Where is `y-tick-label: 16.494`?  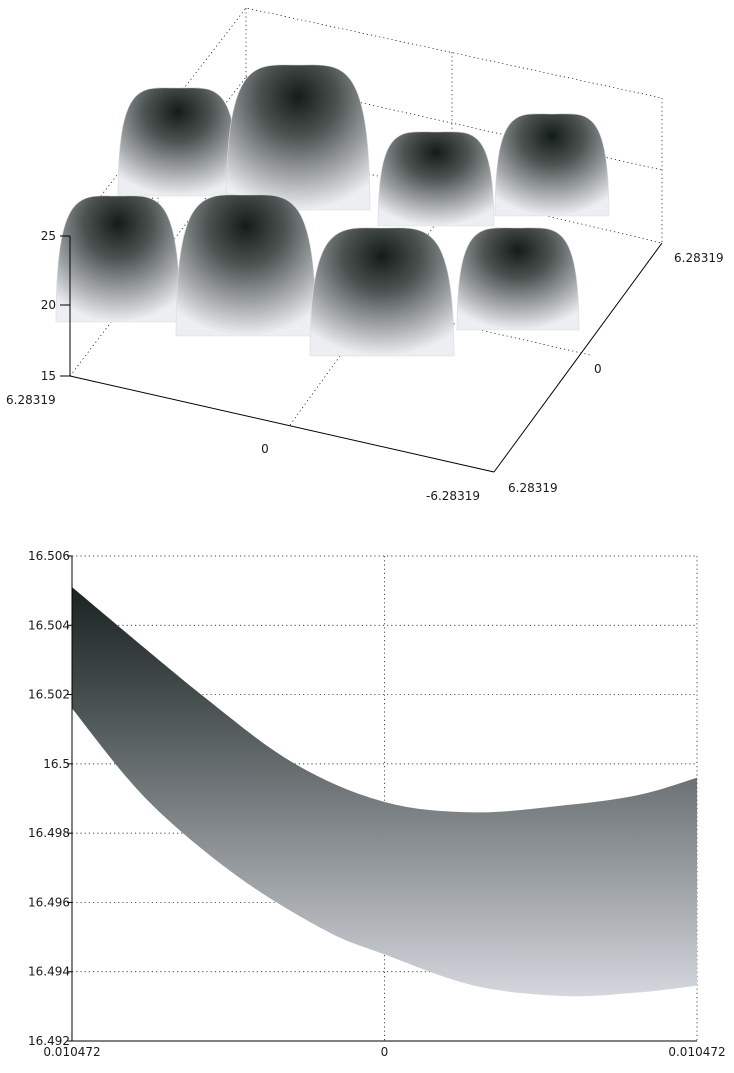 y-tick-label: 16.494 is located at coordinates (49, 972).